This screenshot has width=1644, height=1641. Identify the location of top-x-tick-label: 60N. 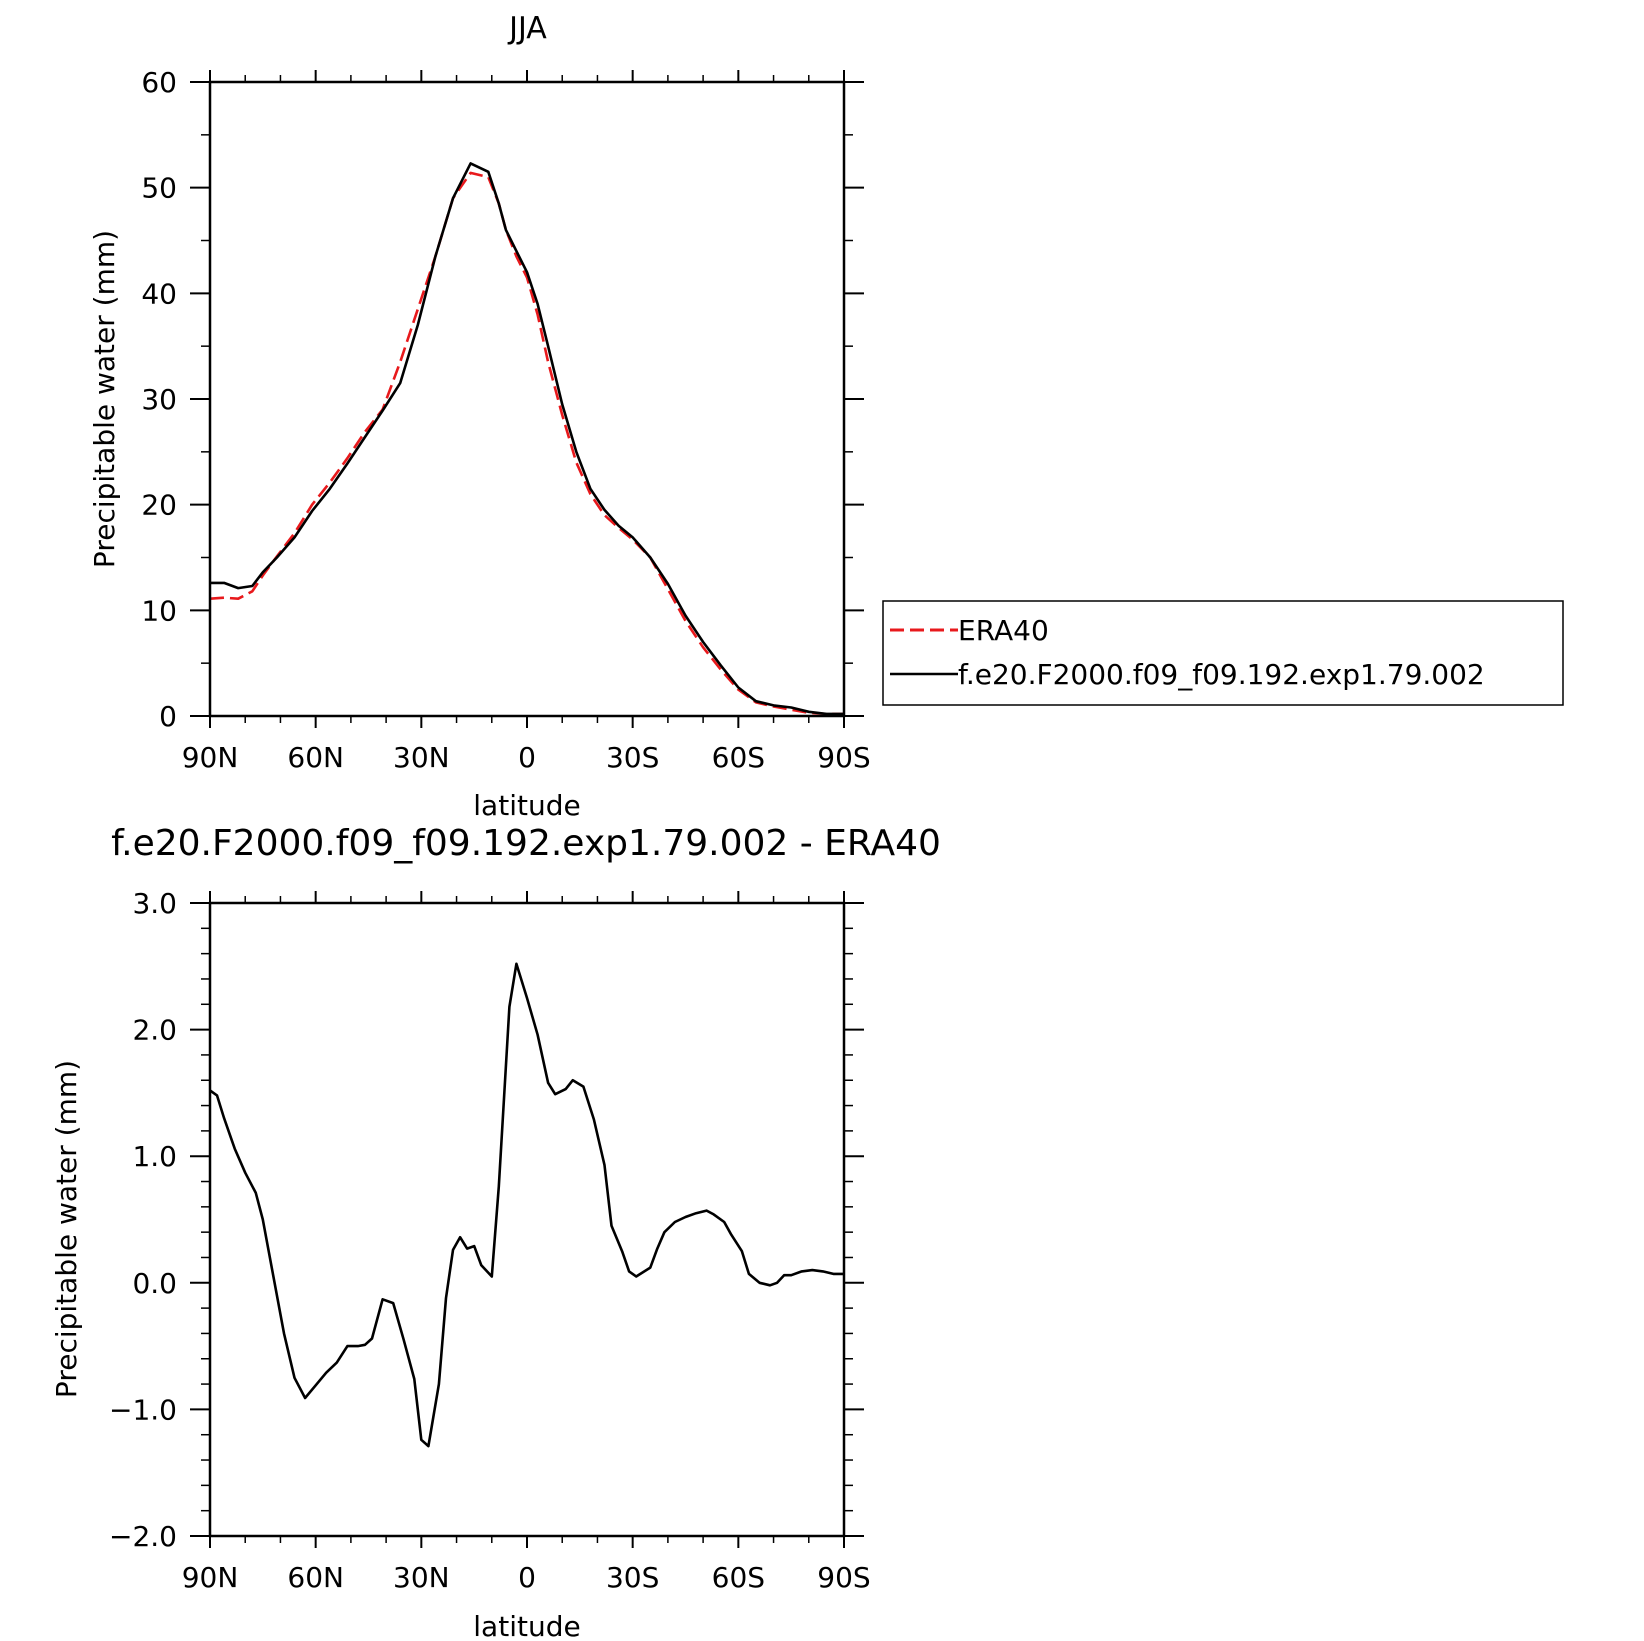
(315, 757).